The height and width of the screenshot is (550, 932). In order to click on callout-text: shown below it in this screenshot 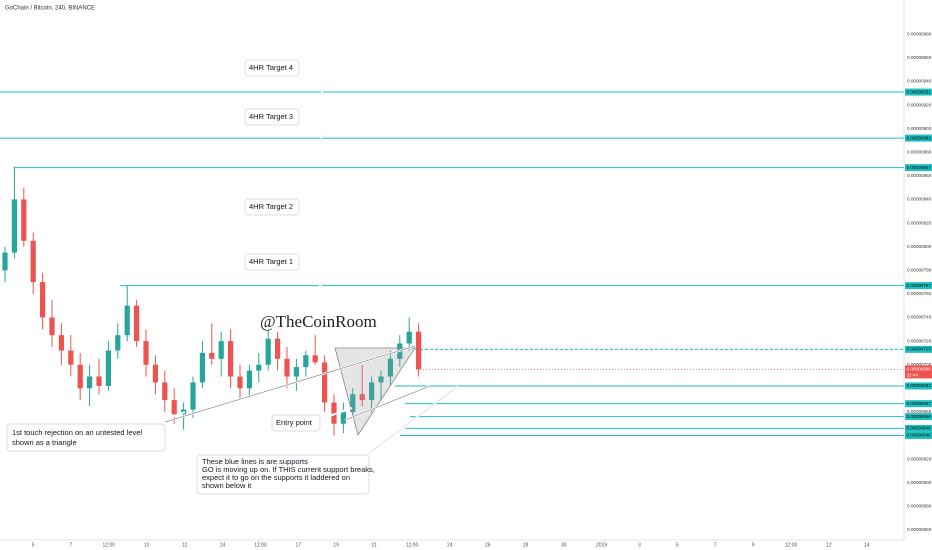, I will do `click(227, 485)`.